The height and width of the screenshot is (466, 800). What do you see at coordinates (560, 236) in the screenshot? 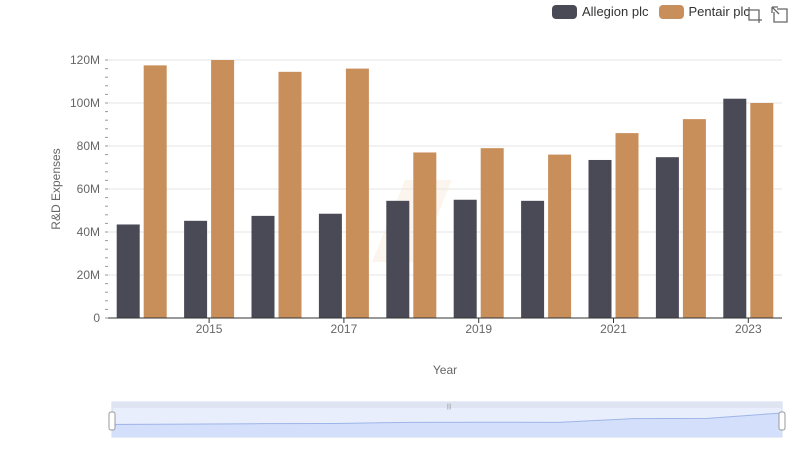
I see `bar-pentair-2020` at bounding box center [560, 236].